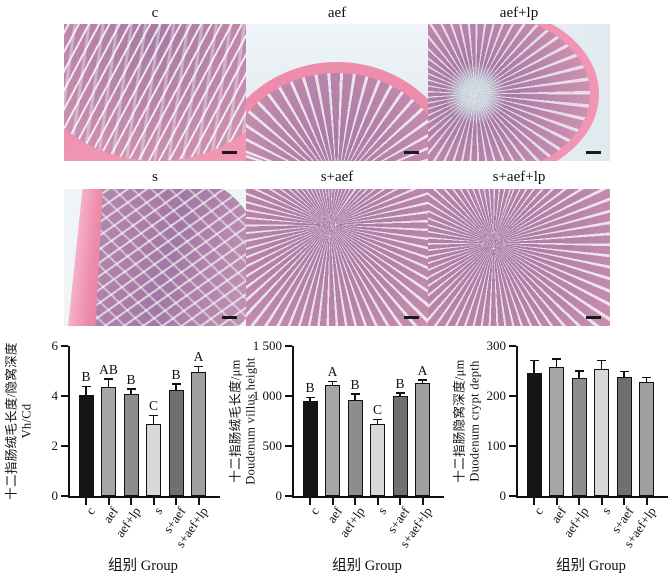  I want to click on histology-image-s-aef-lp, so click(519, 257).